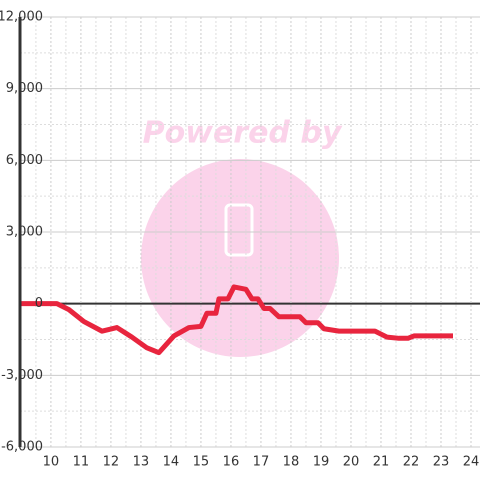 The width and height of the screenshot is (480, 480). Describe the element at coordinates (111, 462) in the screenshot. I see `x-tick-label: 12` at that location.